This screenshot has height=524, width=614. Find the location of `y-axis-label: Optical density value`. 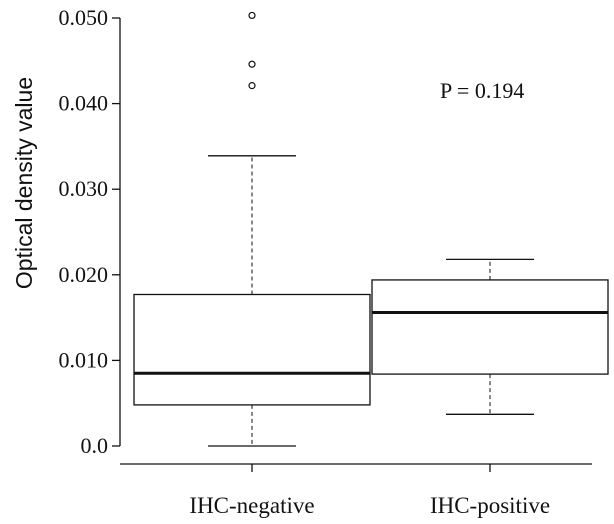

y-axis-label: Optical density value is located at coordinates (24, 183).